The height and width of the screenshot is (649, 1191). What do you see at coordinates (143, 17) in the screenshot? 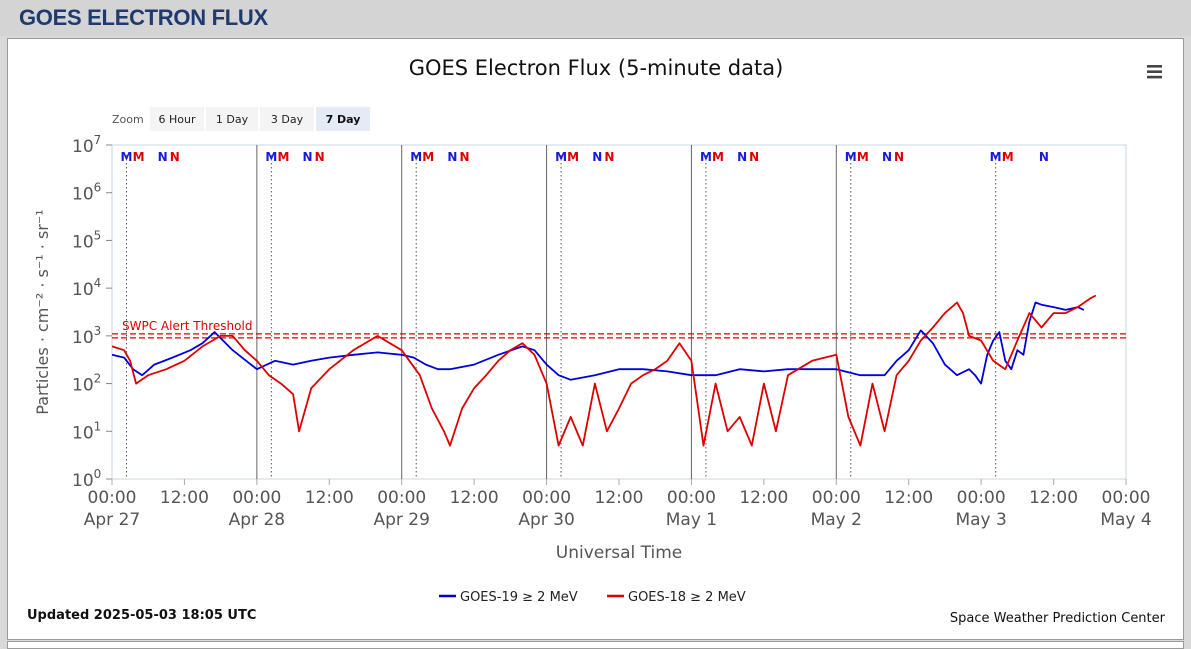
I see `page-title: GOES ELECTRON FLUX` at bounding box center [143, 17].